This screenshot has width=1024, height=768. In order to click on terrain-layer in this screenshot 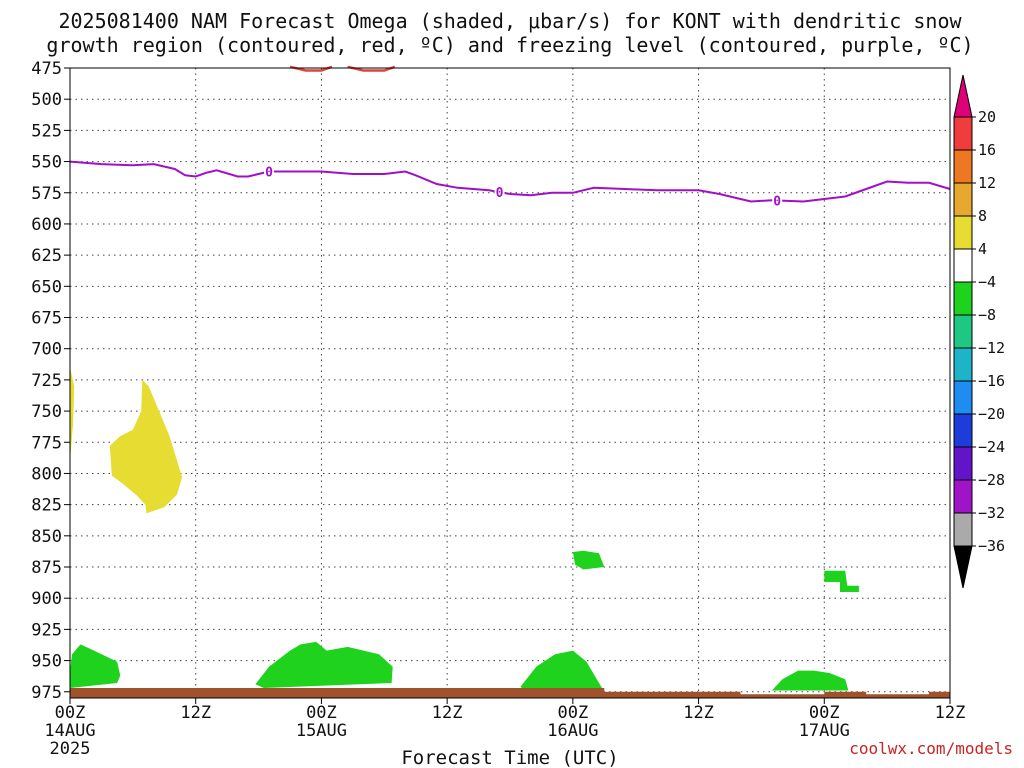, I will do `click(510, 693)`.